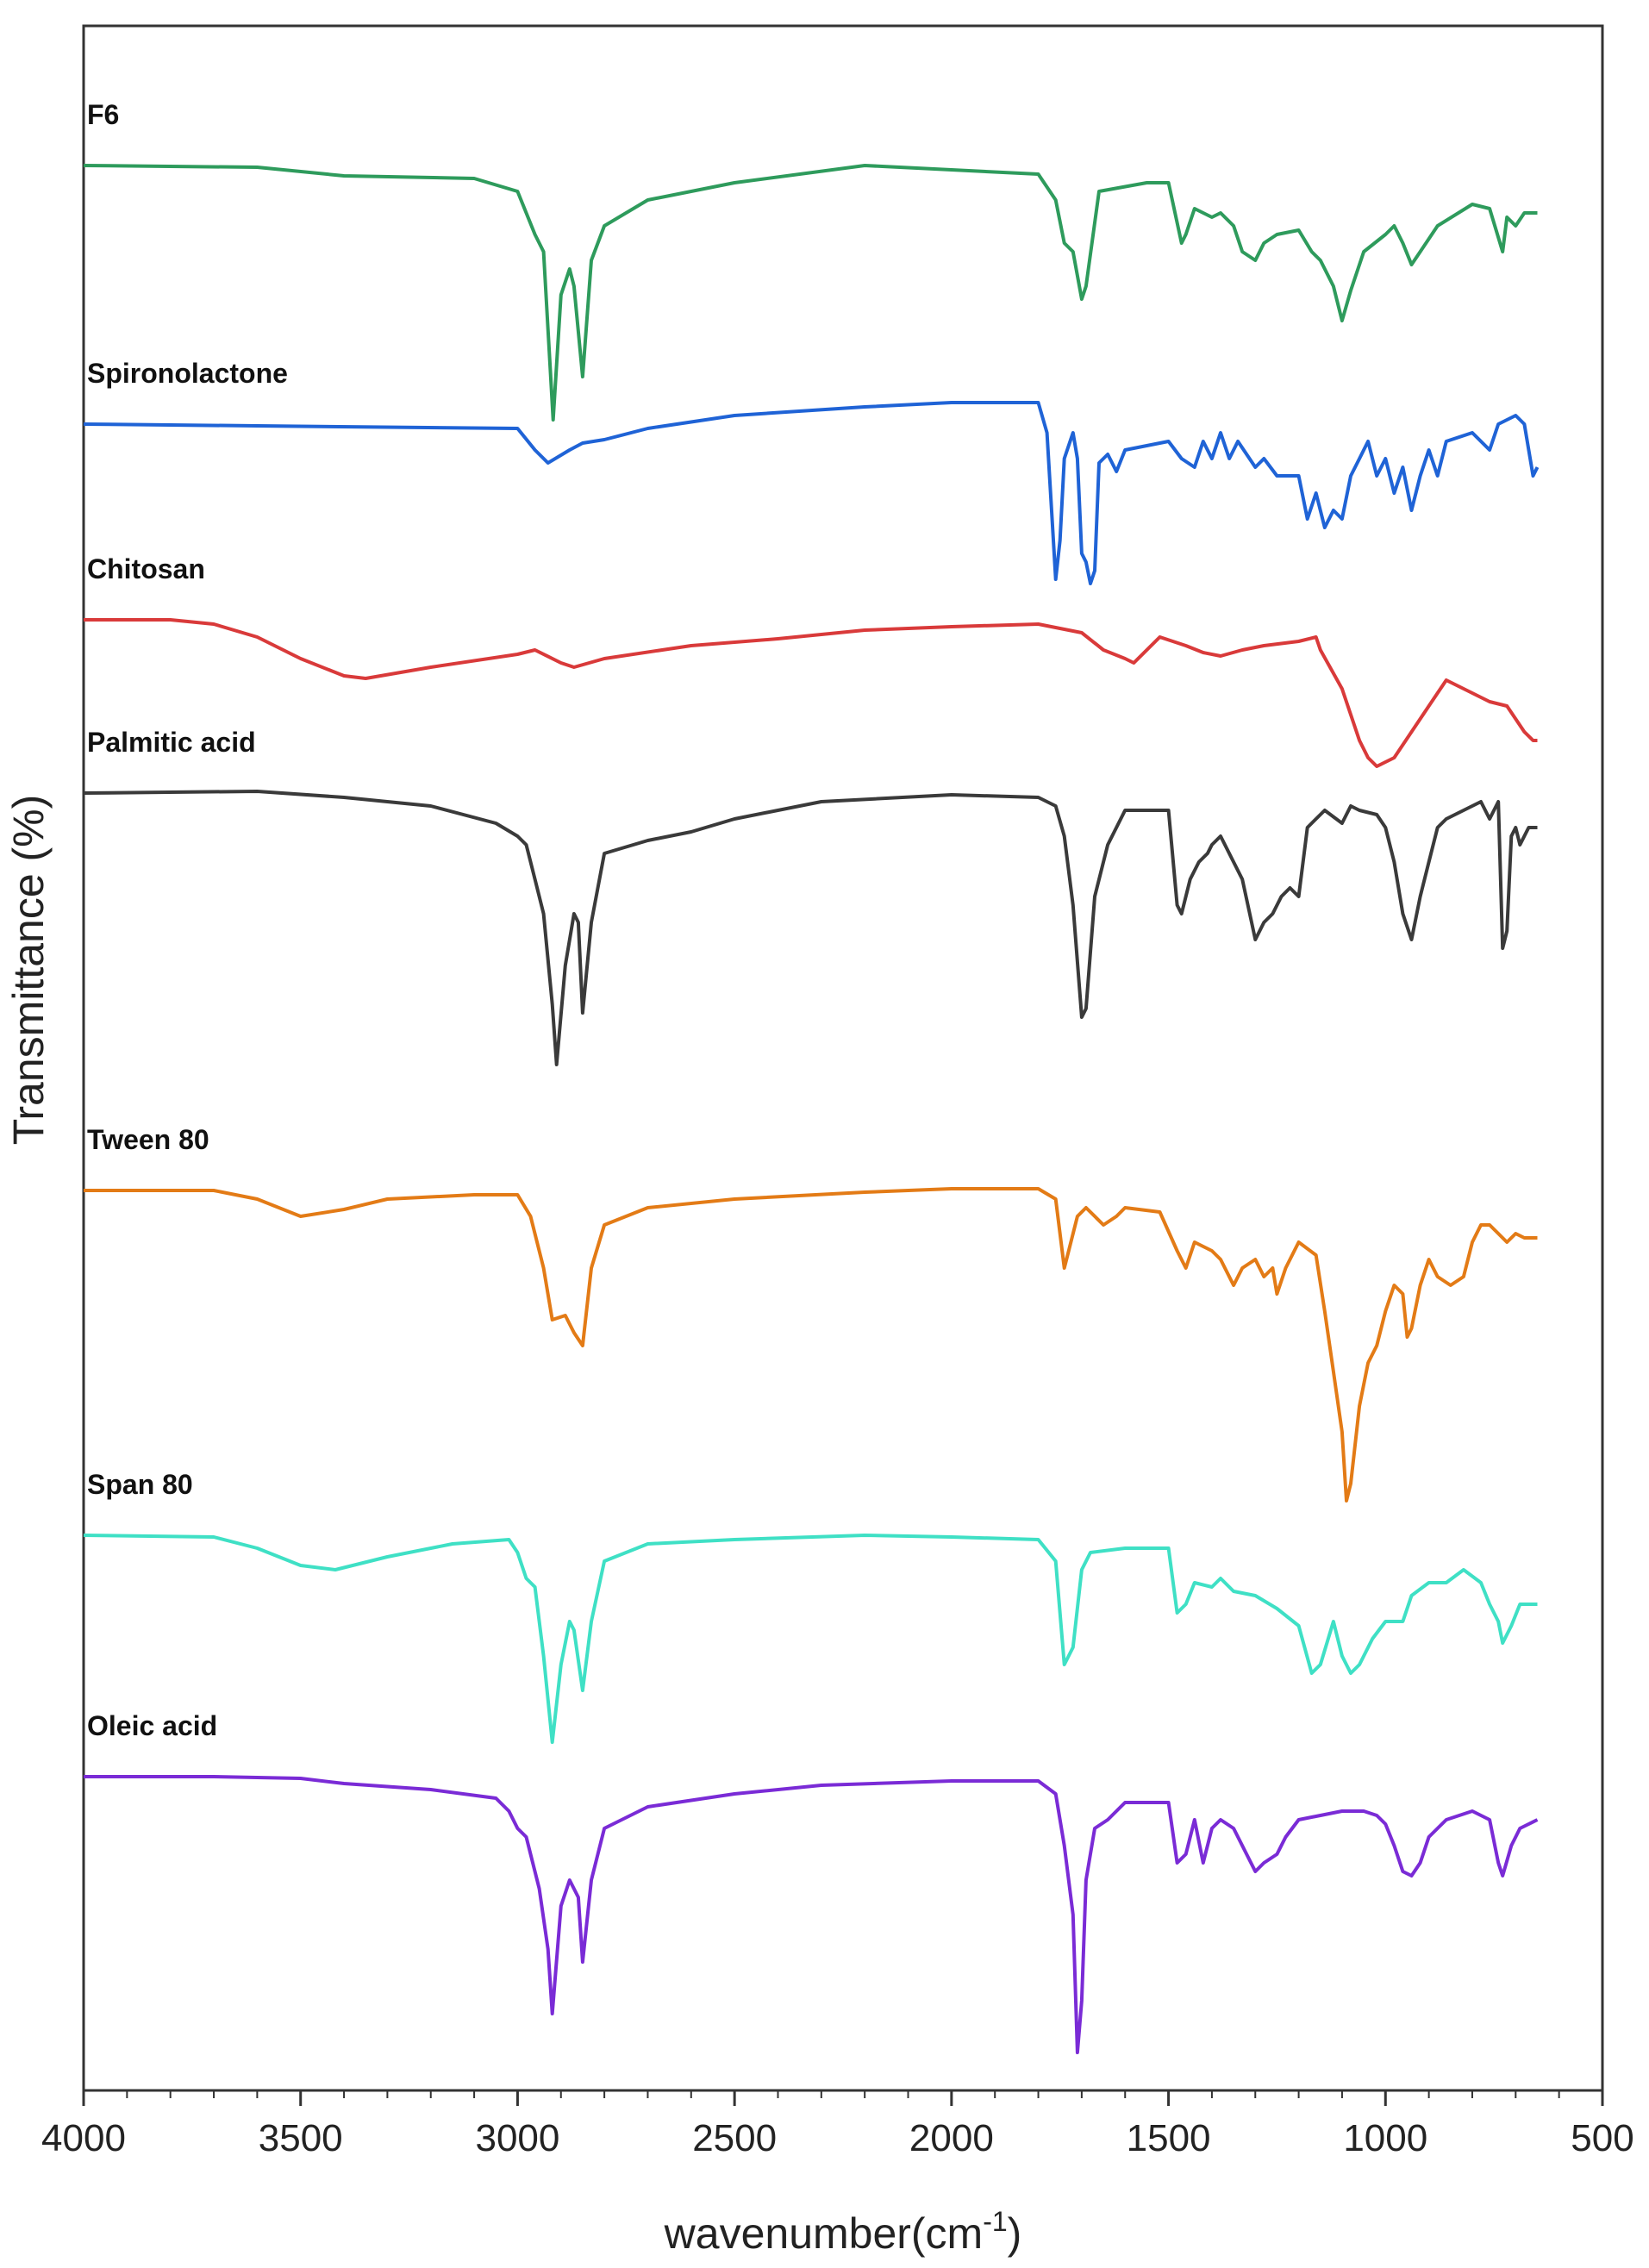 The width and height of the screenshot is (1649, 2268). Describe the element at coordinates (995, 2221) in the screenshot. I see `x-axis-title-superscript: -1` at that location.